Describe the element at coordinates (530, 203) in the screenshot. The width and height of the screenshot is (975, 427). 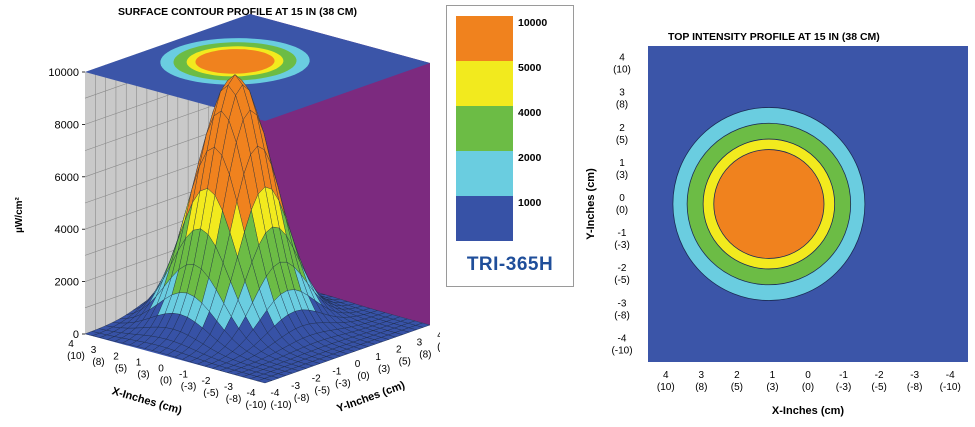
I see `legend-label: 1000` at that location.